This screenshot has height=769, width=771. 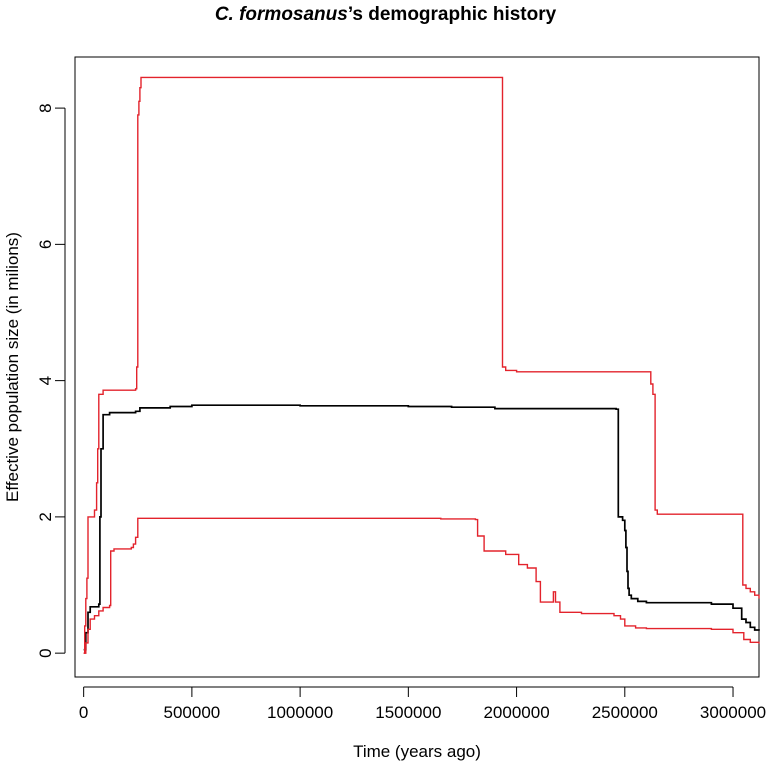 What do you see at coordinates (625, 712) in the screenshot?
I see `x-tick-label: 2500000` at bounding box center [625, 712].